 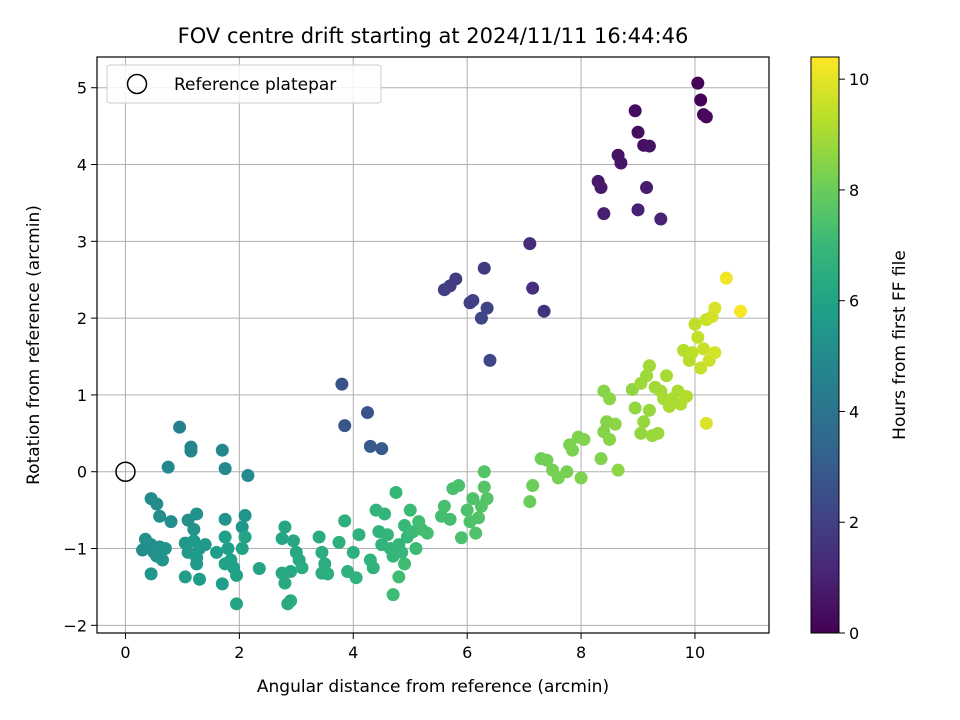 What do you see at coordinates (854, 522) in the screenshot?
I see `colorbar-tick-label: 2` at bounding box center [854, 522].